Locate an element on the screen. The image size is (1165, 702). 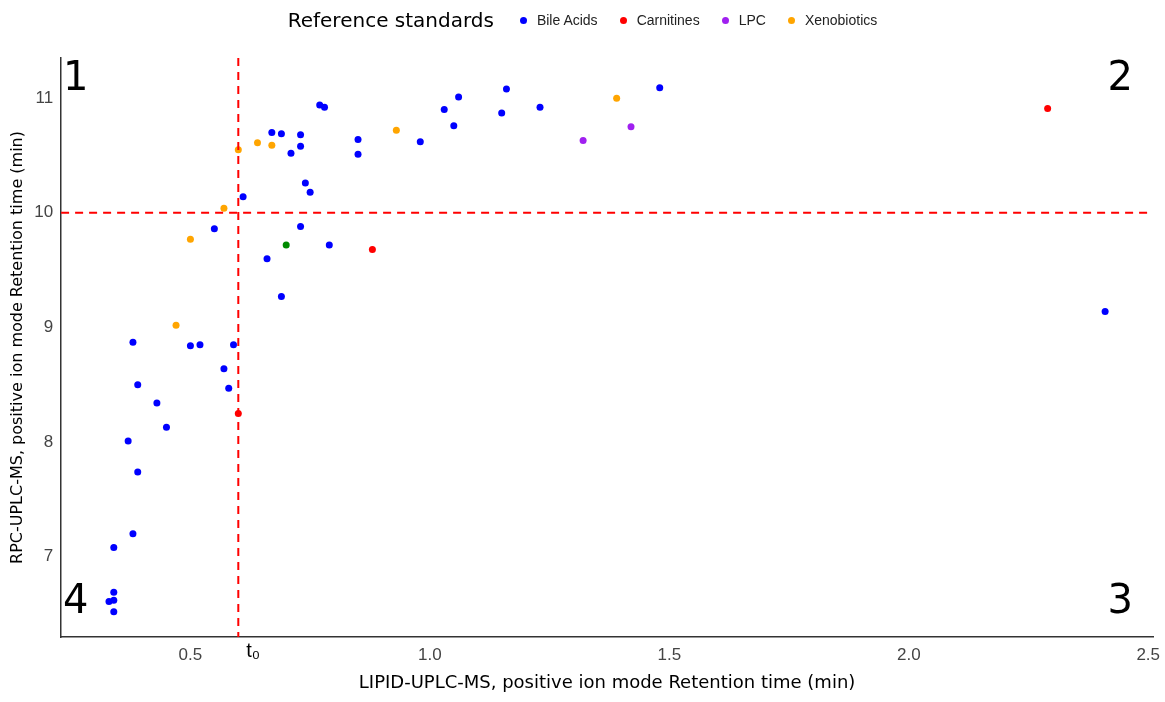
ref-line-label: t₀ is located at coordinates (253, 649).